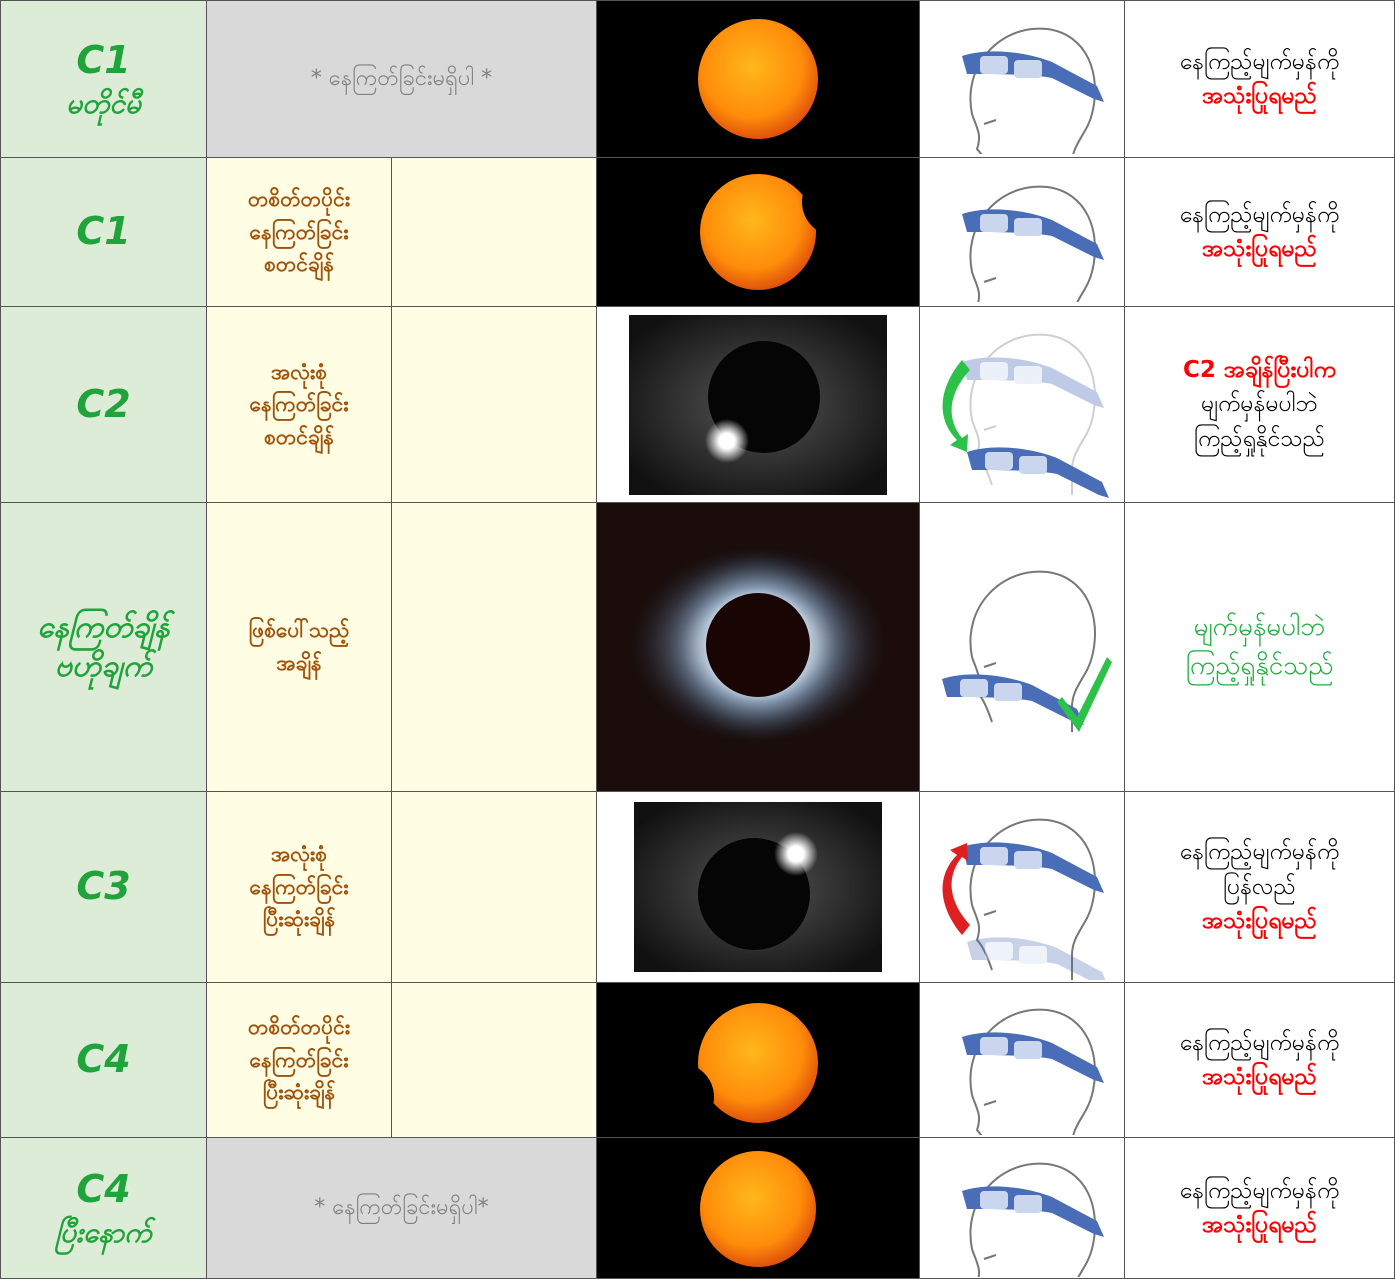 Image resolution: width=1395 pixels, height=1279 pixels. I want to click on instruction-cell: နေကြည့်မျက်မှန်ကိုပြန်လည်အသုံးပြုရမည်, so click(1260, 887).